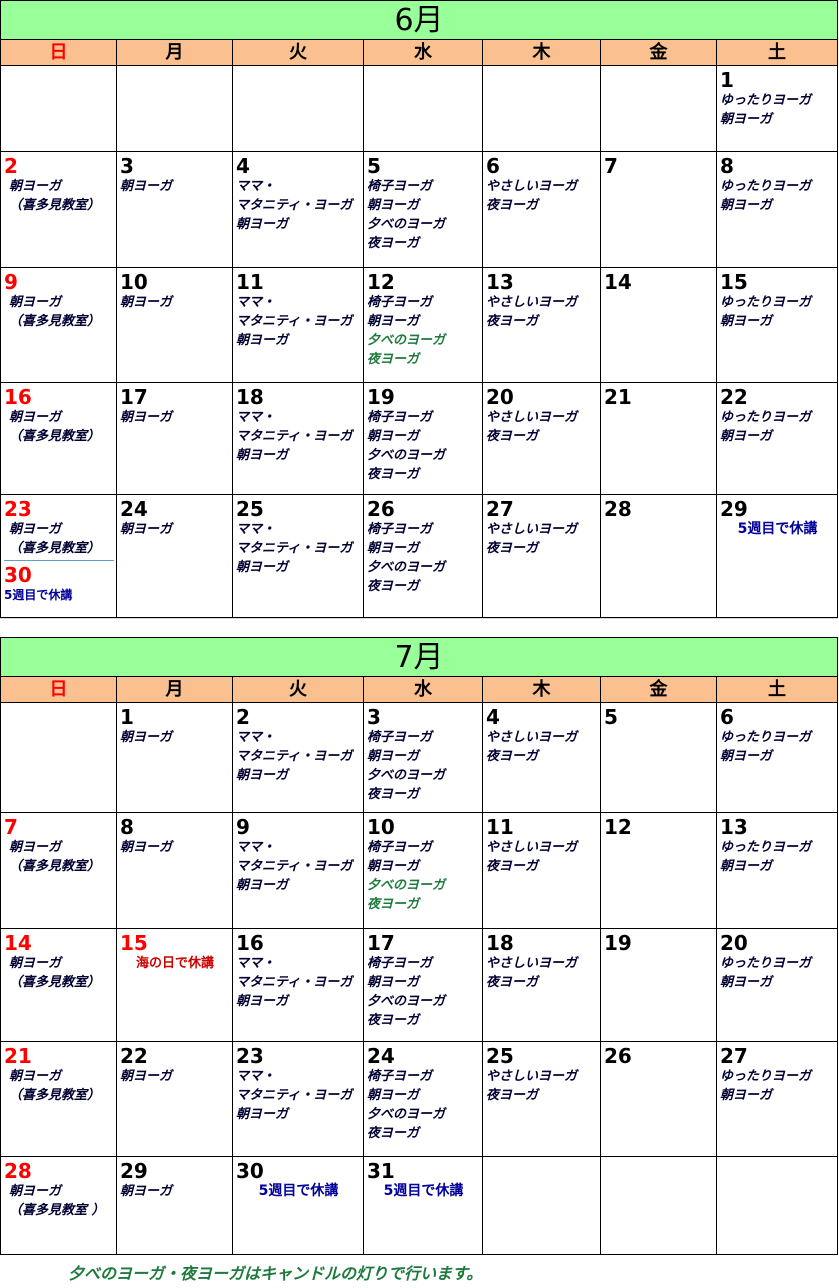  What do you see at coordinates (777, 439) in the screenshot?
I see `day-cell: 22 ゆったりヨーガ 朝ヨーガ` at bounding box center [777, 439].